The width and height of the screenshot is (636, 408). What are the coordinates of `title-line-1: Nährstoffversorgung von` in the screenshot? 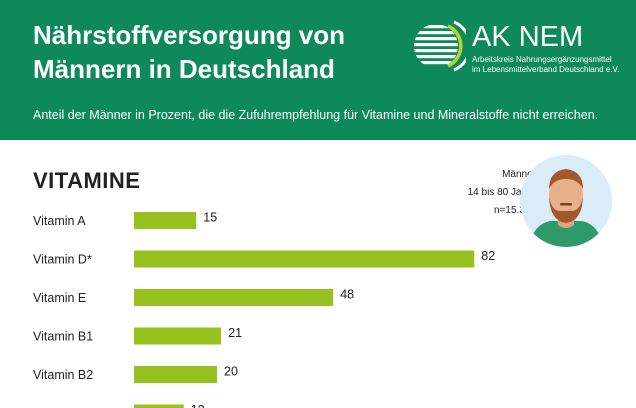 It's located at (189, 35).